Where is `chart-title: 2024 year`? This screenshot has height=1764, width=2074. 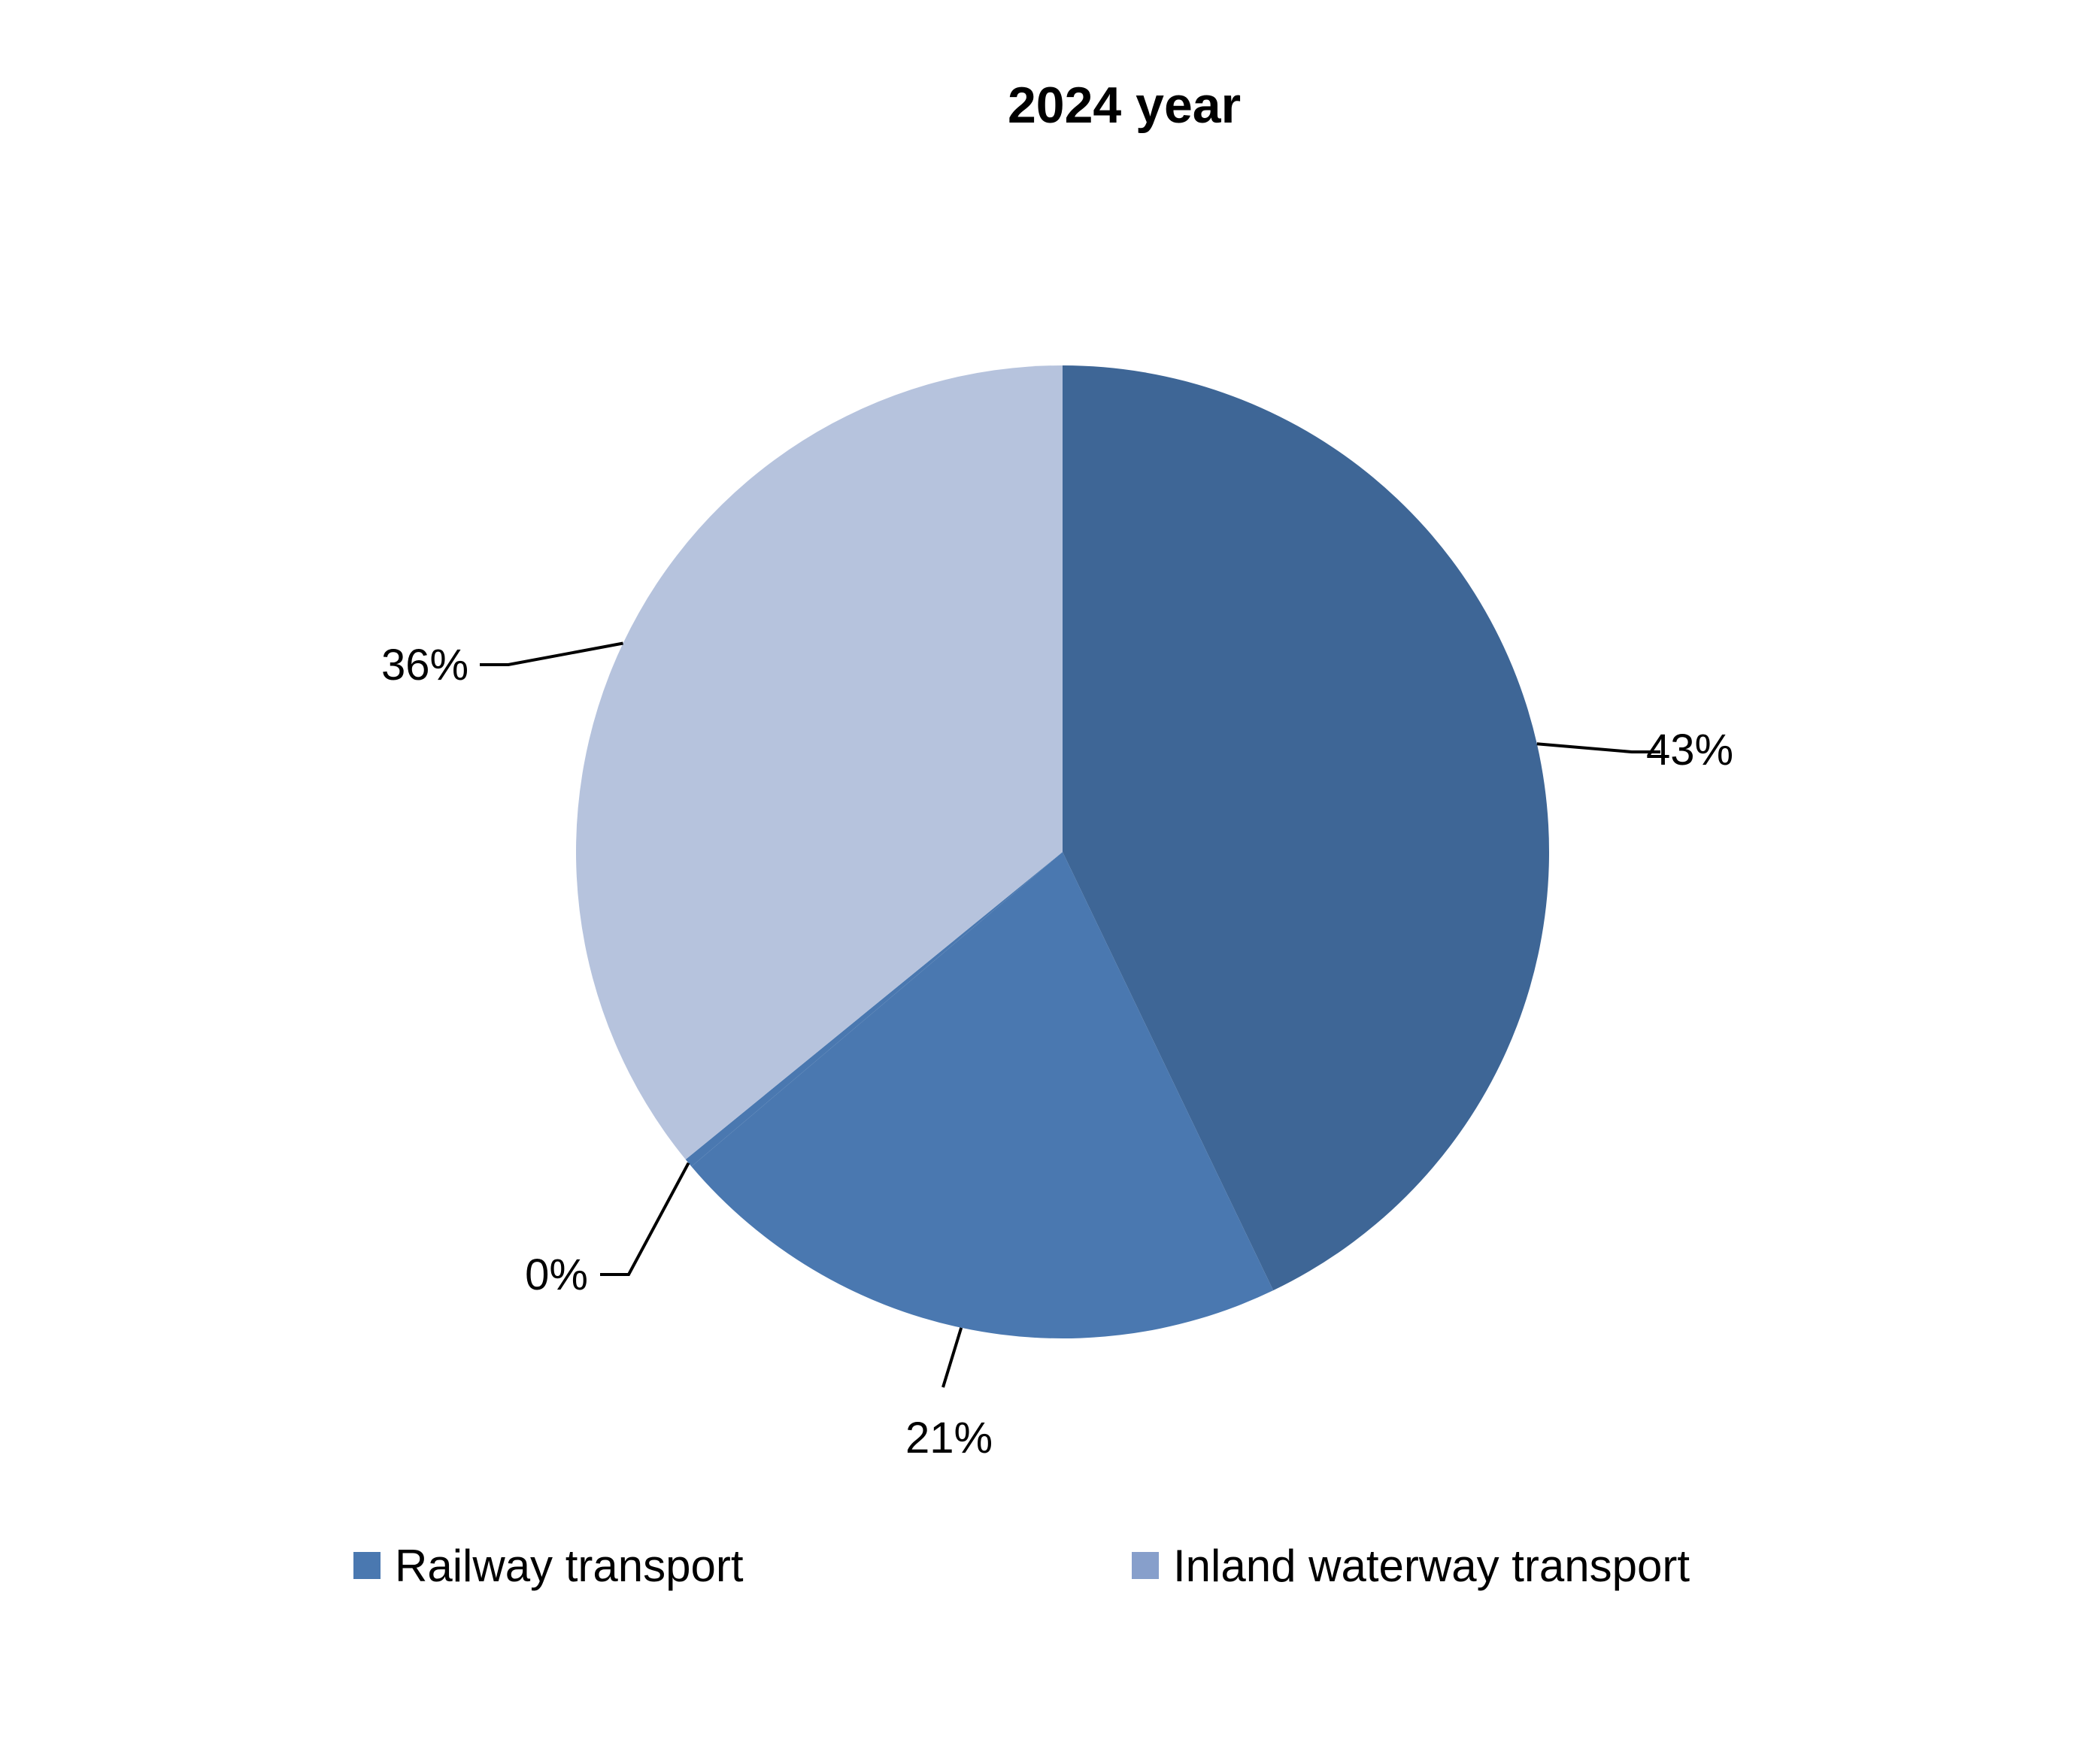 chart-title: 2024 year is located at coordinates (1124, 105).